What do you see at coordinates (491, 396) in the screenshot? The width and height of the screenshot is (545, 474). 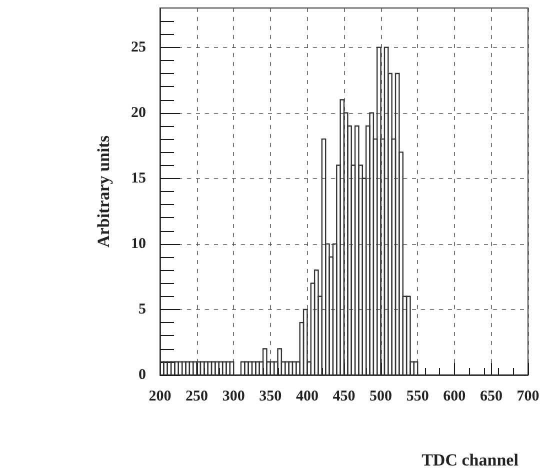 I see `x-tick-label: 650` at bounding box center [491, 396].